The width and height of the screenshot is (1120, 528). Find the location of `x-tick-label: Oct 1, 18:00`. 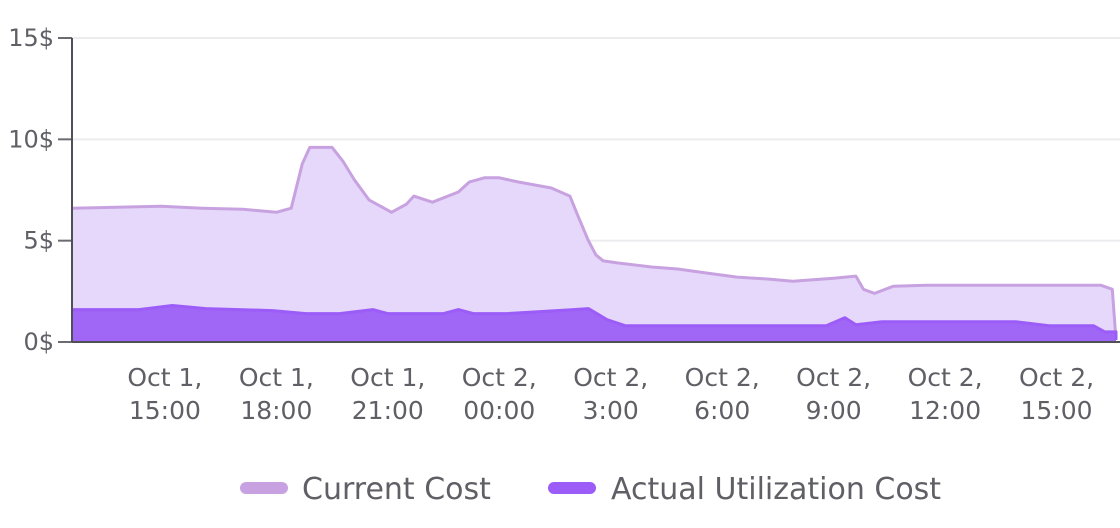

x-tick-label: Oct 1, 18:00 is located at coordinates (276, 394).